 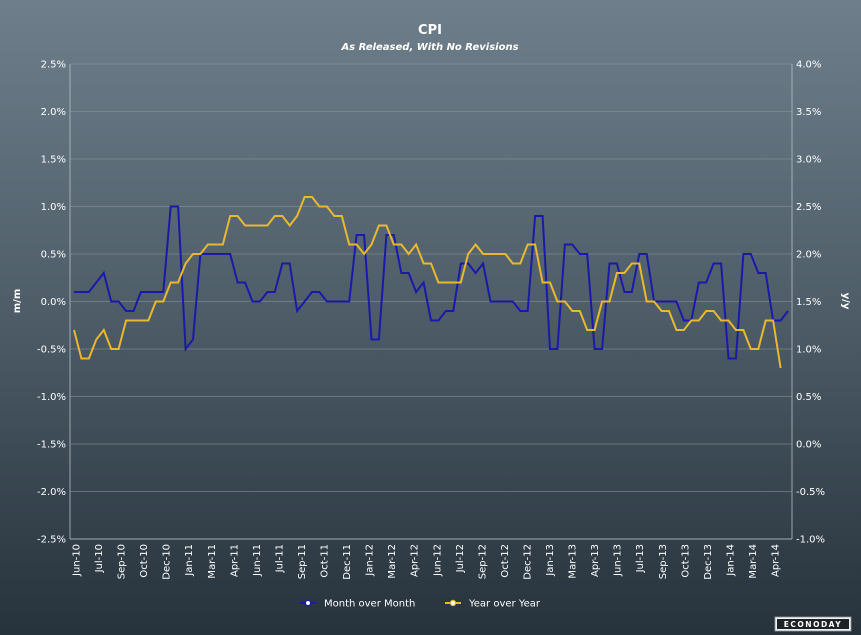 I want to click on y-axis-title-left: m/m, so click(x=17, y=301).